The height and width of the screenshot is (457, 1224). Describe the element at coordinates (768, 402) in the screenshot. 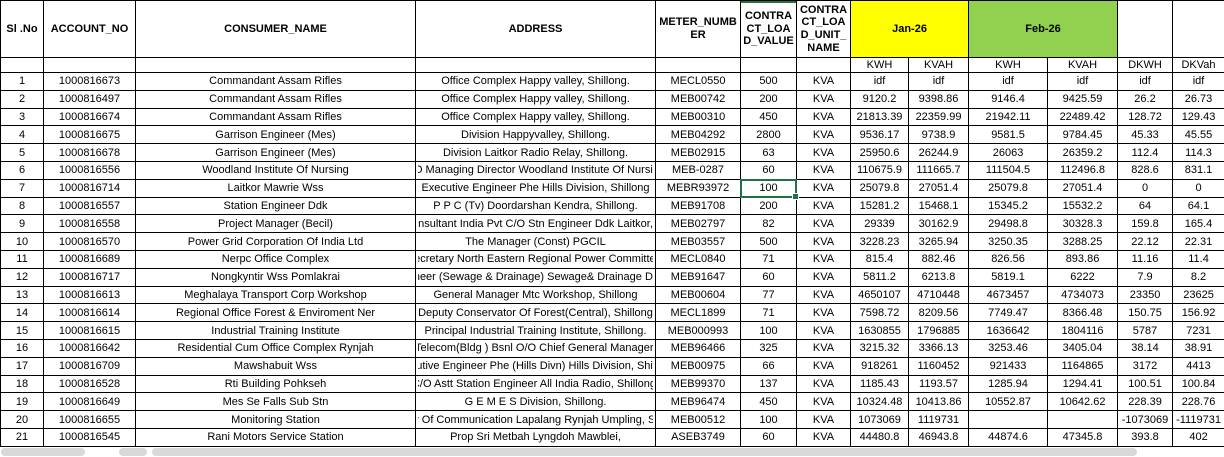

I see `cell-load-value: 450` at that location.